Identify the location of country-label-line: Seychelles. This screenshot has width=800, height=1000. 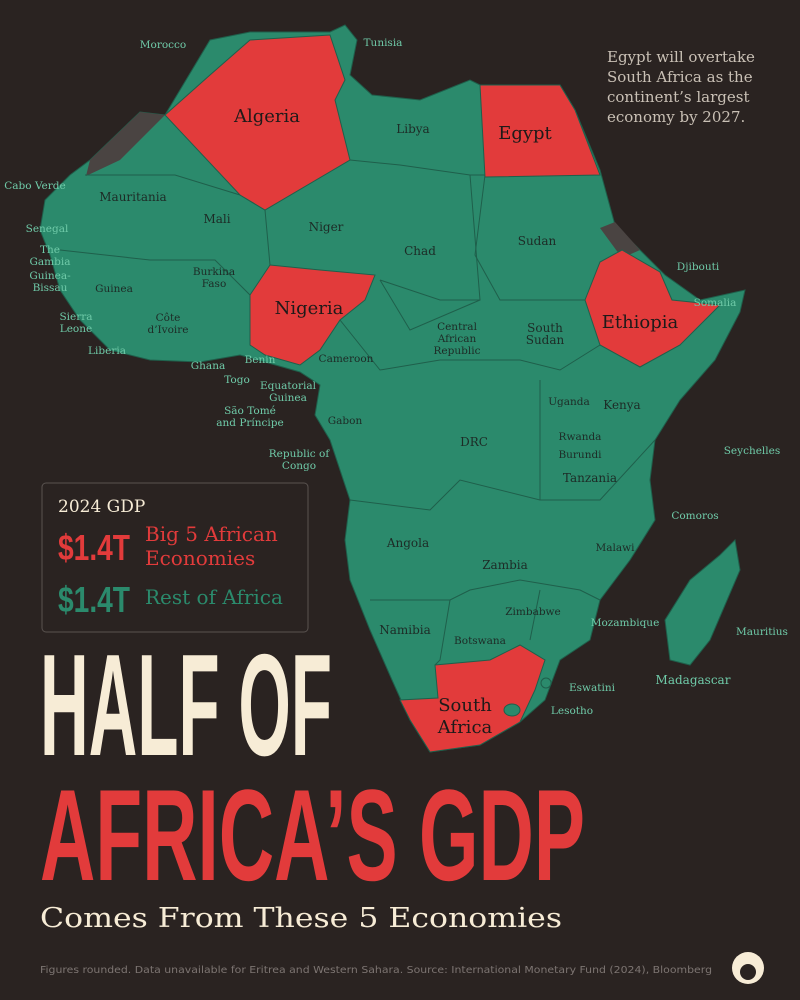
(752, 451).